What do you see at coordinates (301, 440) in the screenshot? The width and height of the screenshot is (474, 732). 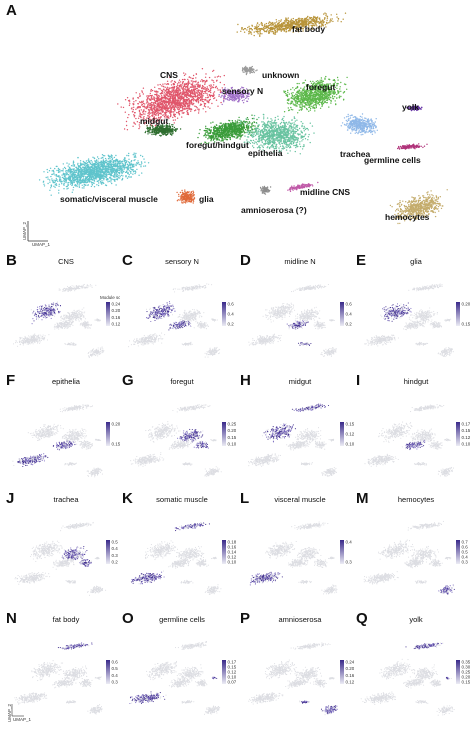 I see `module-score-umap: 0.150 0.125 0.100` at bounding box center [301, 440].